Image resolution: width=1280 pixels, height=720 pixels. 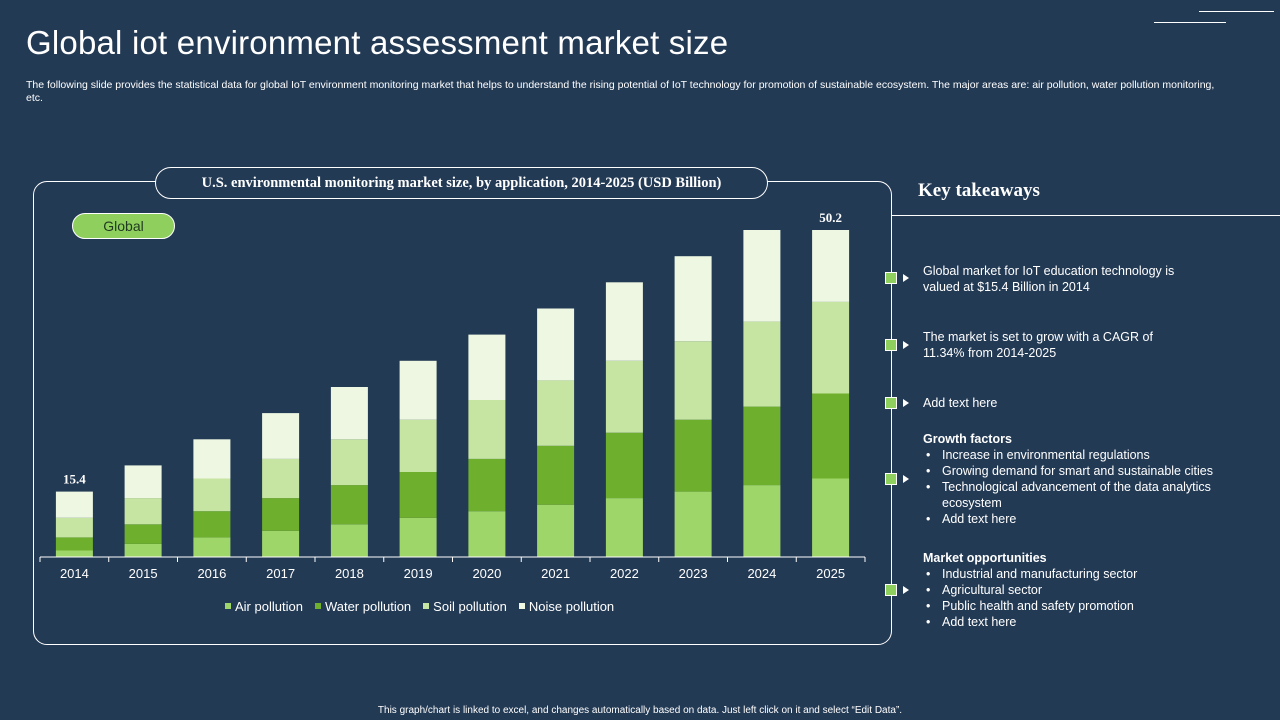 I want to click on global-pill: Global, so click(x=123, y=226).